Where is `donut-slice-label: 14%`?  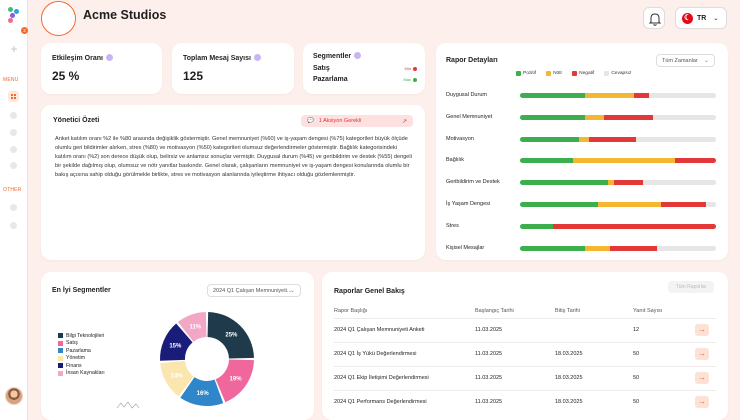 donut-slice-label: 14% is located at coordinates (177, 377).